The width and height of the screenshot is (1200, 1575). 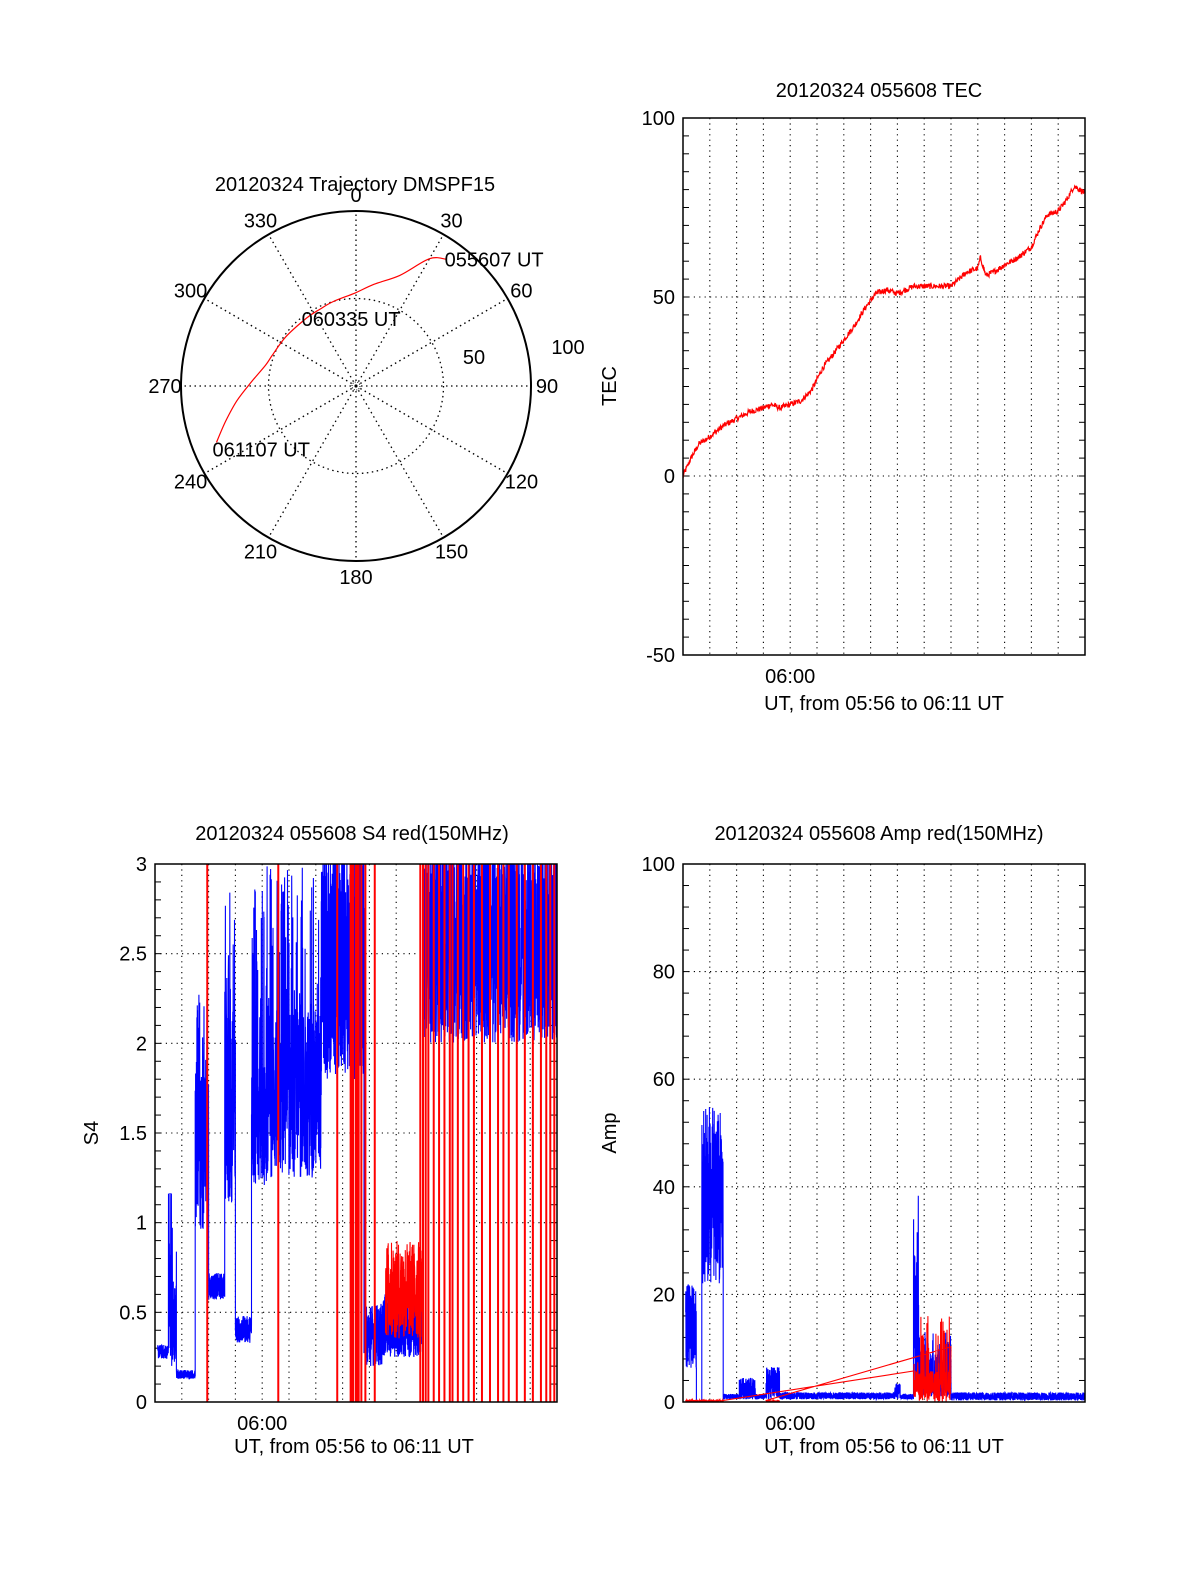 What do you see at coordinates (547, 387) in the screenshot?
I see `azimuth-label: 90` at bounding box center [547, 387].